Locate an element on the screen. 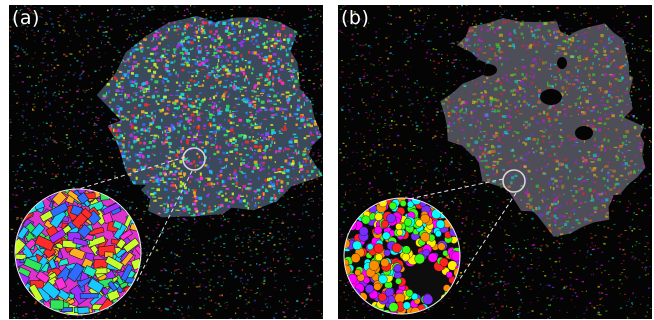  panel-b-label: (b) is located at coordinates (355, 18).